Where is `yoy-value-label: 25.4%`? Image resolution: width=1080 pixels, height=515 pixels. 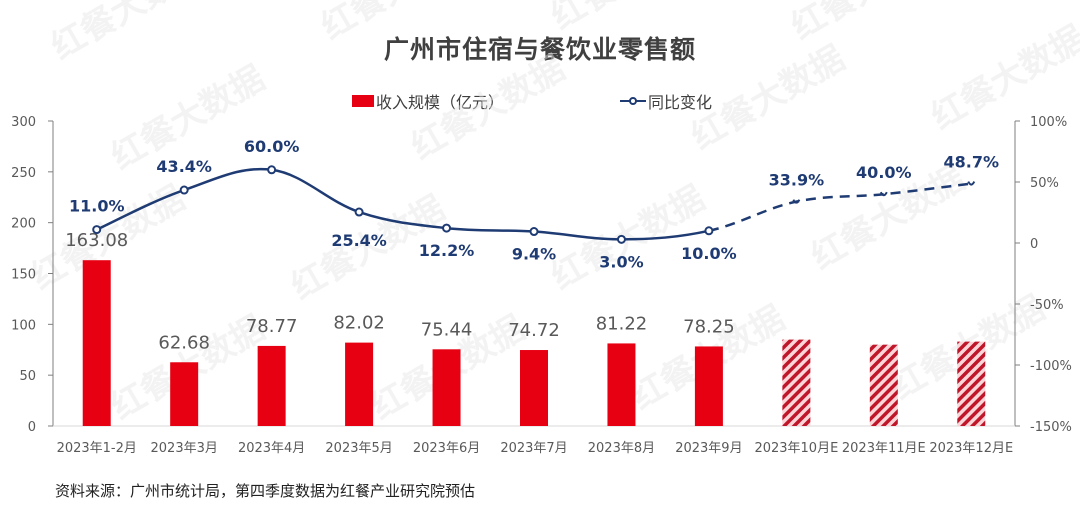 yoy-value-label: 25.4% is located at coordinates (359, 240).